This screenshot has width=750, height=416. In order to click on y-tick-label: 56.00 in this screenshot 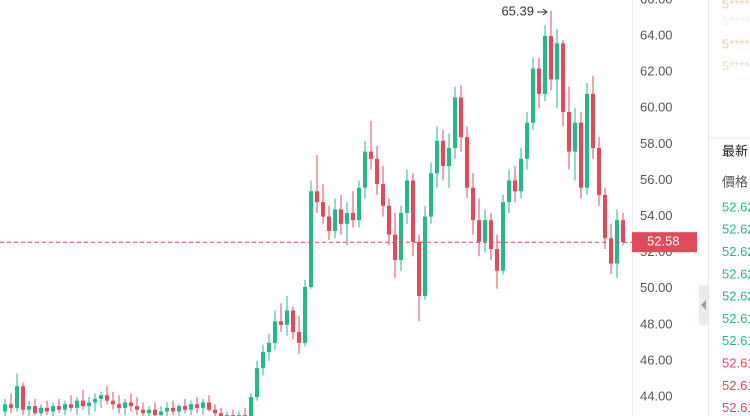, I will do `click(656, 179)`.